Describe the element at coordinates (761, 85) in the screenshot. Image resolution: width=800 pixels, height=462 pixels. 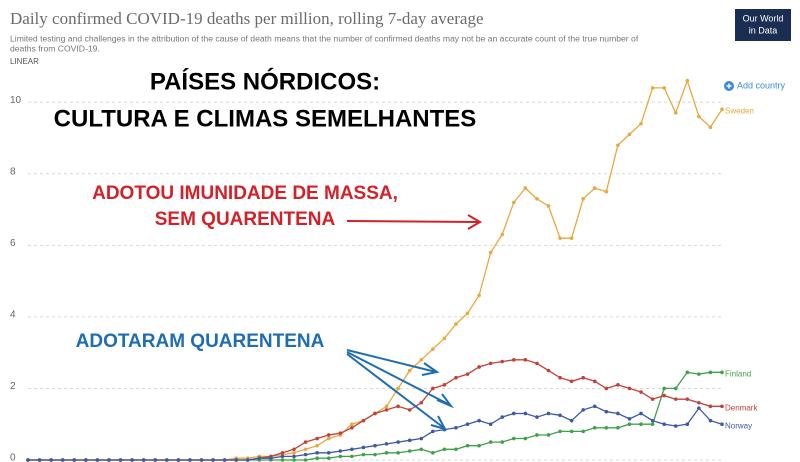
I see `add-country: Add country` at that location.